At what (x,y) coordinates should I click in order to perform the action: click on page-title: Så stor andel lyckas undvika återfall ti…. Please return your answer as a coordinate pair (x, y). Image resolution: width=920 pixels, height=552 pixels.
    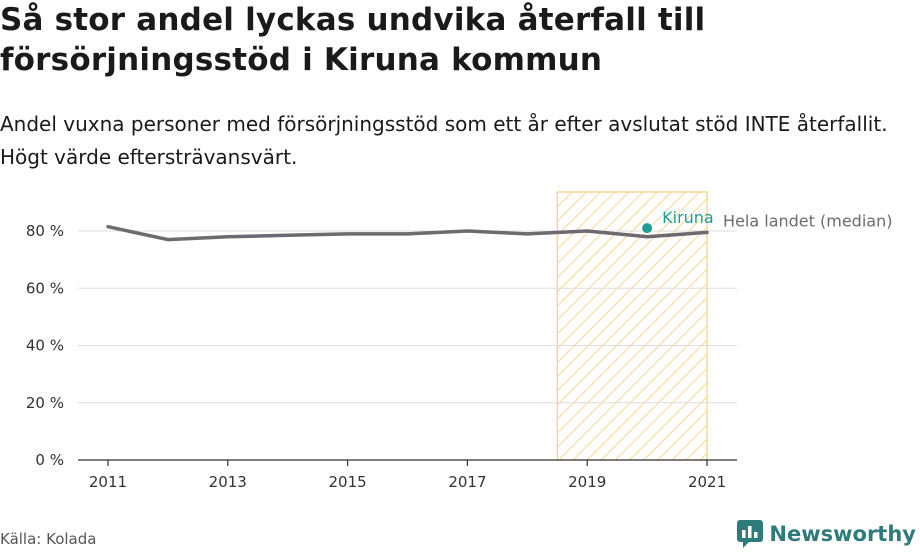
    Looking at the image, I should click on (353, 40).